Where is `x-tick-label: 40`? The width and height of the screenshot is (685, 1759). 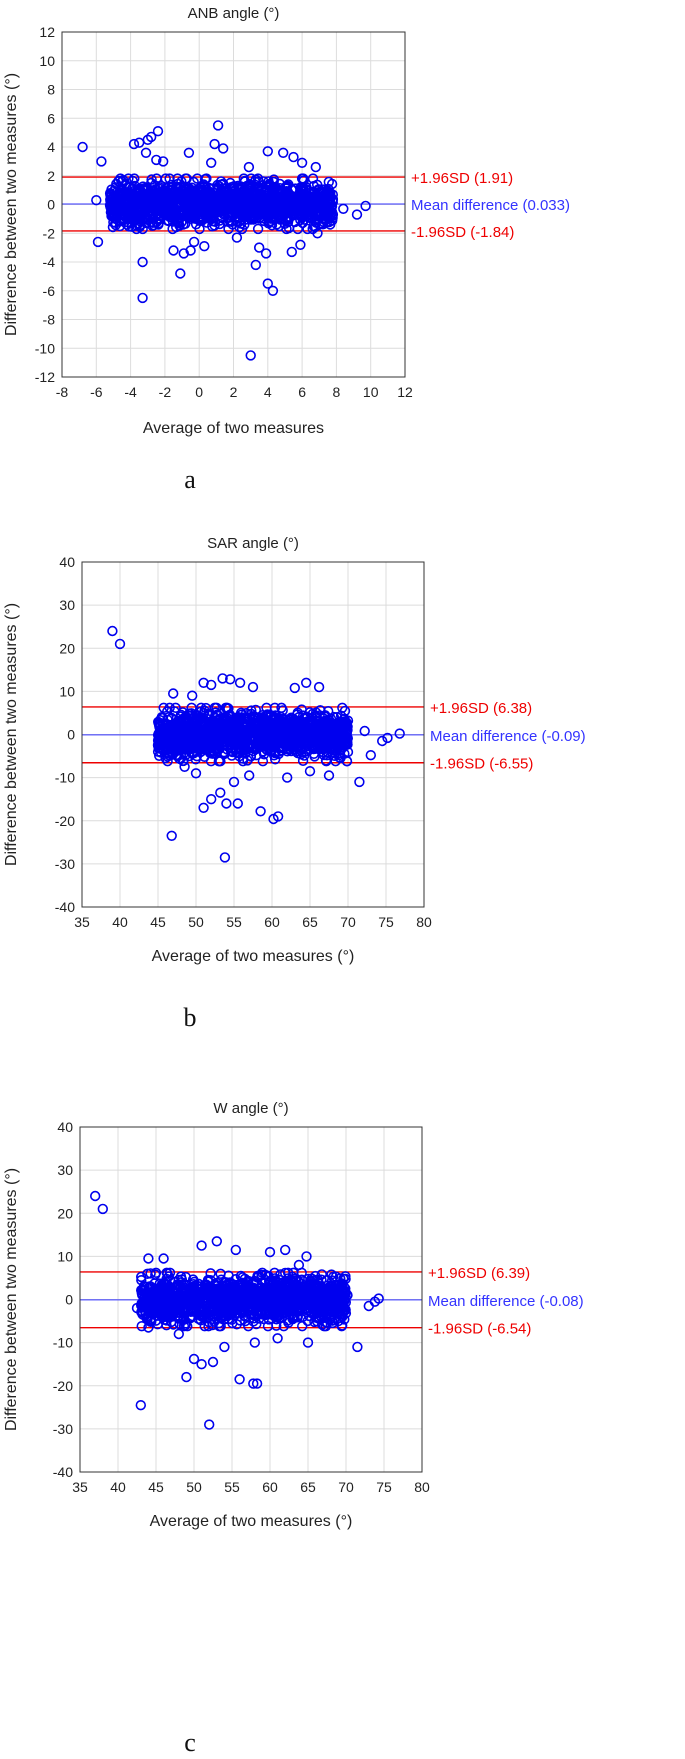 x-tick-label: 40 is located at coordinates (118, 1487).